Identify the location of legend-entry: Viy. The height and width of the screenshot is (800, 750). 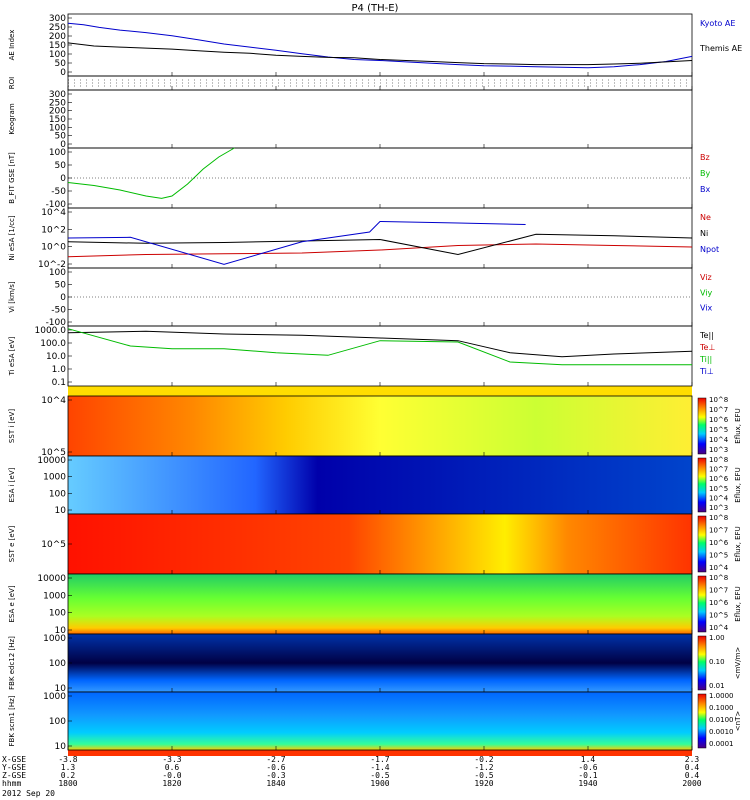
(706, 292).